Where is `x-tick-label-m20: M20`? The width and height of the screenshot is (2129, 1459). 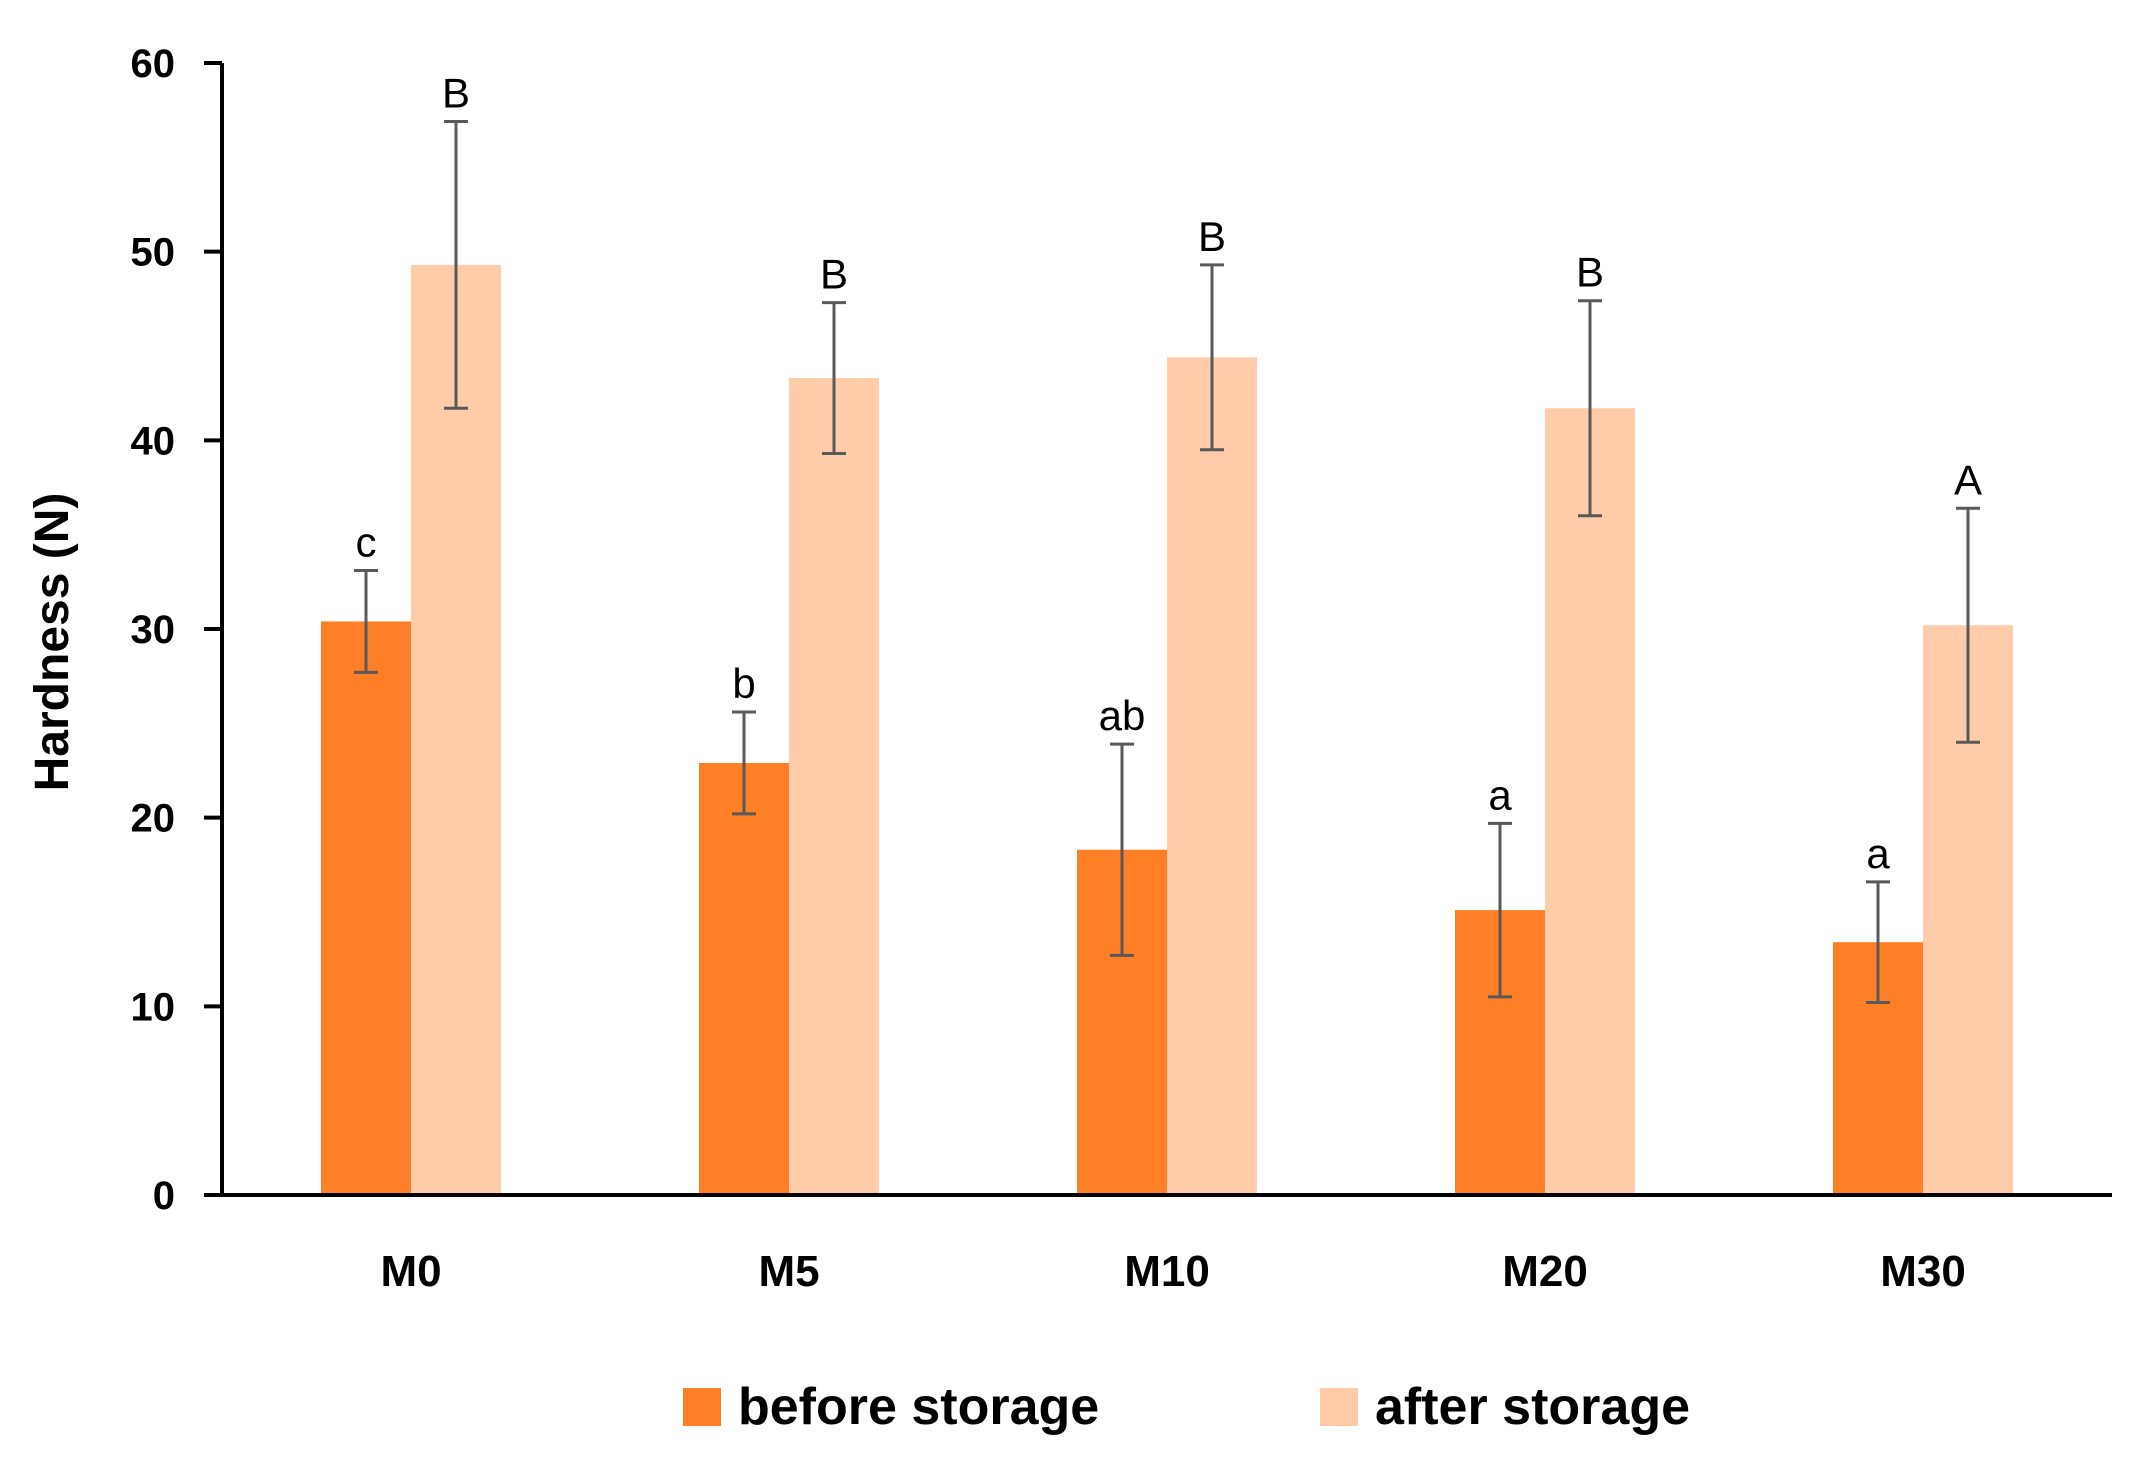 x-tick-label-m20: M20 is located at coordinates (1545, 1271).